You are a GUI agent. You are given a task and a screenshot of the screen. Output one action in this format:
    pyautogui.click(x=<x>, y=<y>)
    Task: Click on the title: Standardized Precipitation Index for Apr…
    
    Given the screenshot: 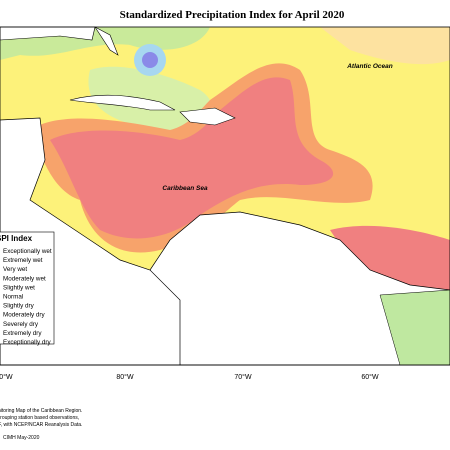 What is the action you would take?
    pyautogui.click(x=232, y=15)
    